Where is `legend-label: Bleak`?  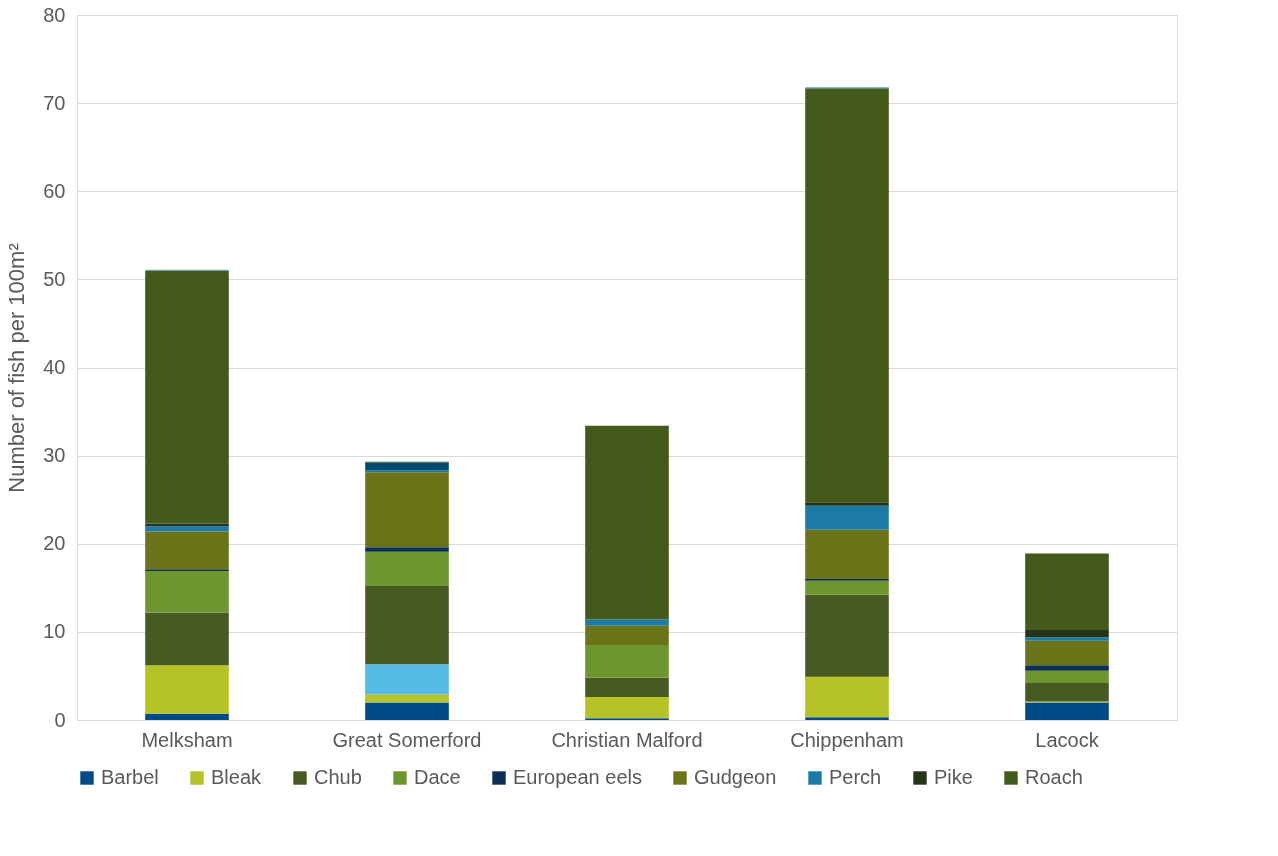 legend-label: Bleak is located at coordinates (237, 777).